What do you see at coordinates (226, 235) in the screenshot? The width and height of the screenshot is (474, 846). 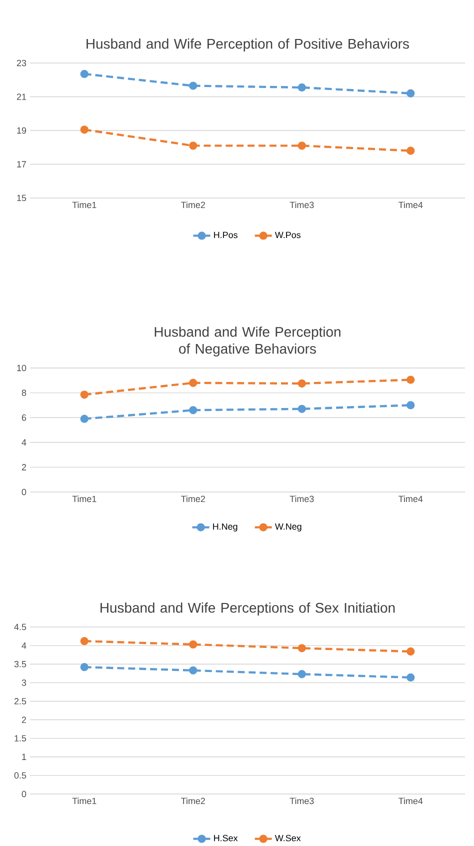 I see `legend-label: H.Pos` at bounding box center [226, 235].